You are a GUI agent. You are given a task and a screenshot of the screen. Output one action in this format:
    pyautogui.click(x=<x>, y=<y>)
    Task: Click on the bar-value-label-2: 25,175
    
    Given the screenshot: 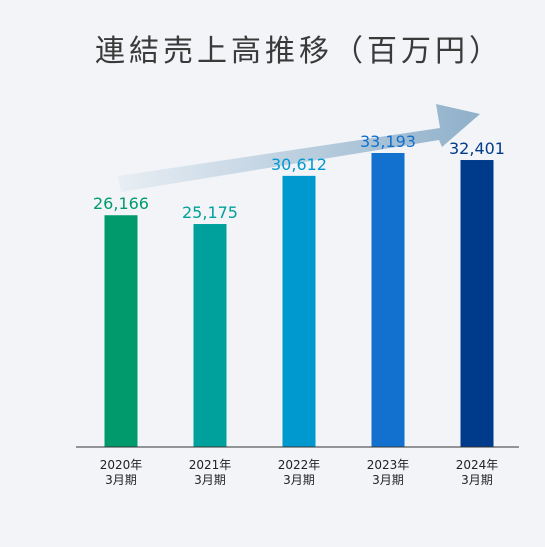 What is the action you would take?
    pyautogui.click(x=210, y=212)
    